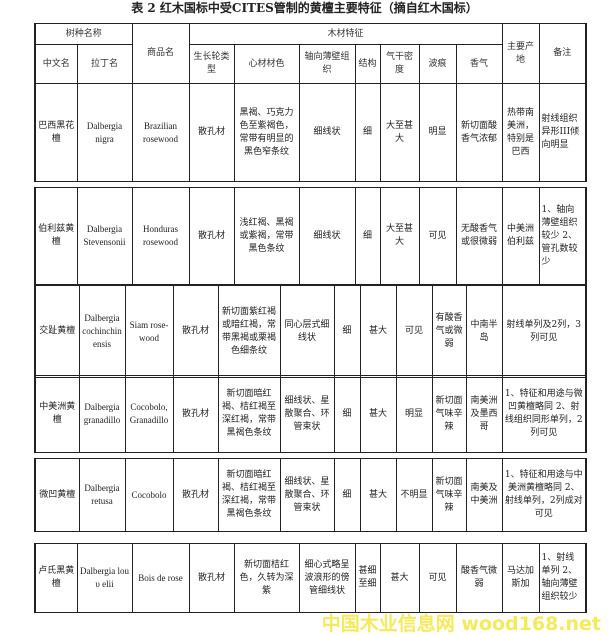  I want to click on table-cell: 巴西黑花檀, so click(56, 132).